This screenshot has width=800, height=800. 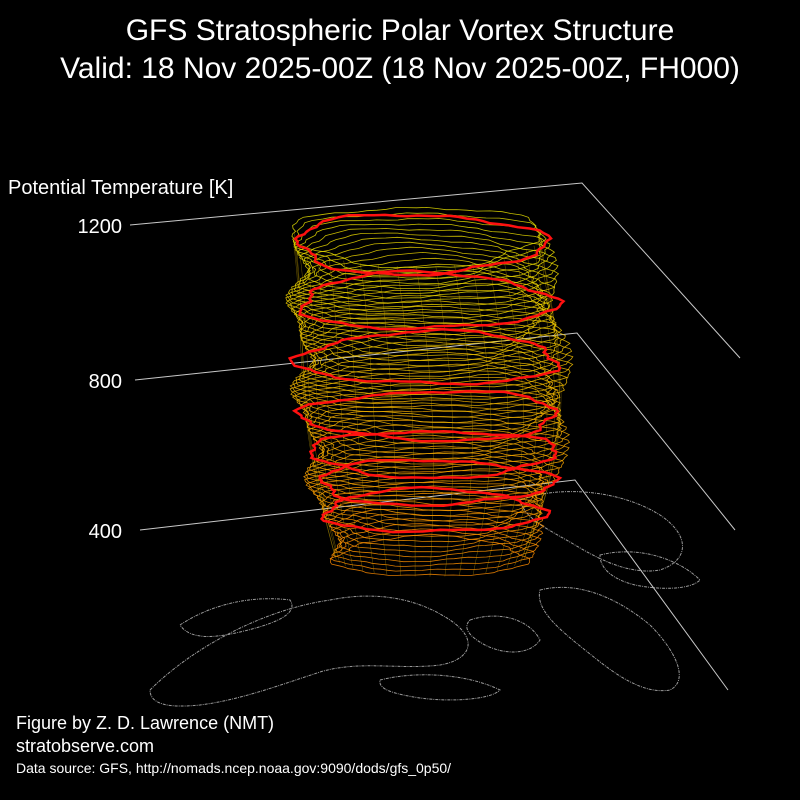 I want to click on author-credit: Figure by Z. D. Lawrence (NMT), so click(x=145, y=723).